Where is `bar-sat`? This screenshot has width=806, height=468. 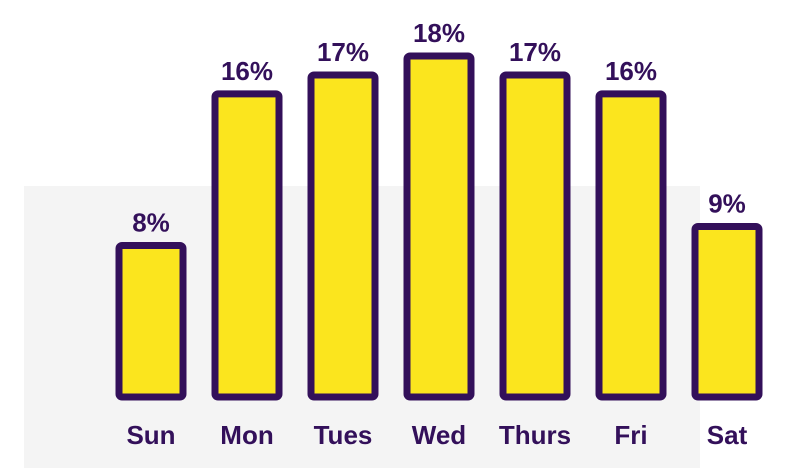 bar-sat is located at coordinates (727, 312).